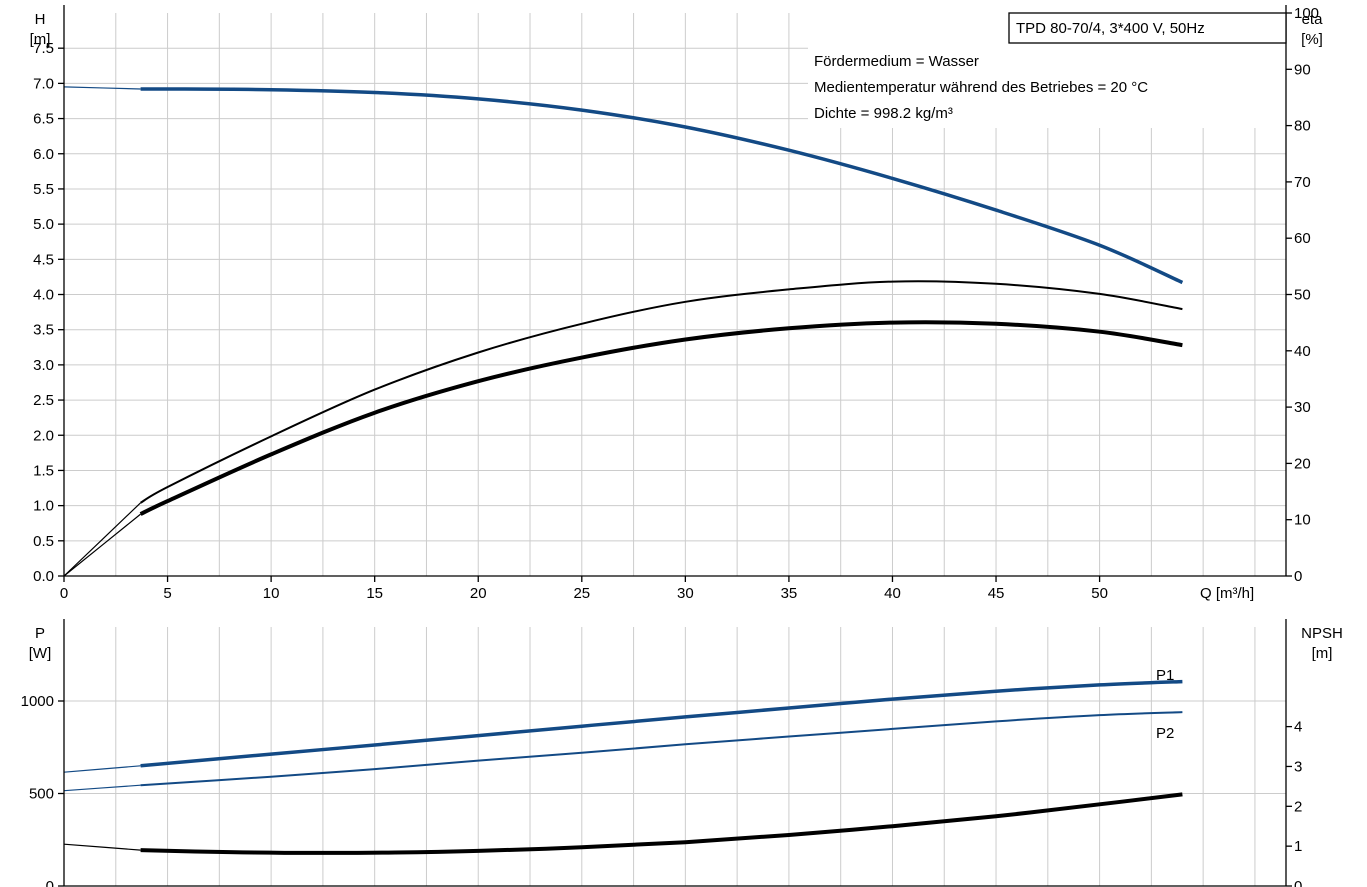 The width and height of the screenshot is (1367, 887). What do you see at coordinates (43, 541) in the screenshot?
I see `y-left-tick-label: 0.5` at bounding box center [43, 541].